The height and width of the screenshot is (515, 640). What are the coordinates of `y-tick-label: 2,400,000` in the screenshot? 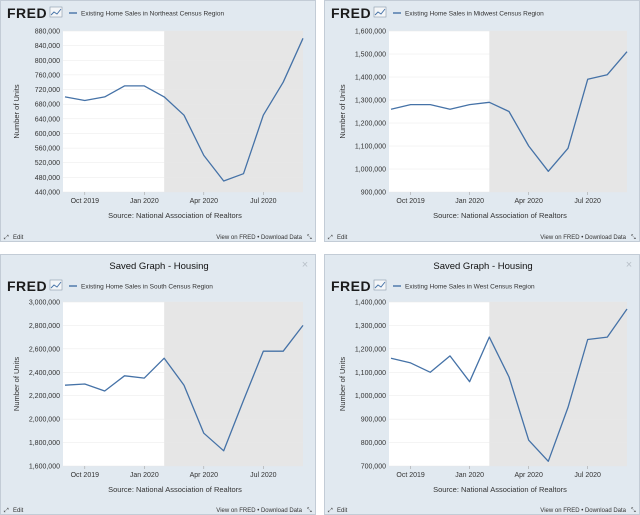 It's located at (44, 373).